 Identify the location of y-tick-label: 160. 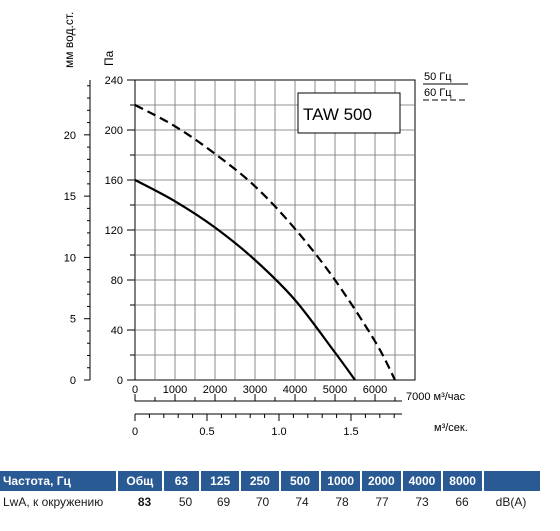
(114, 181).